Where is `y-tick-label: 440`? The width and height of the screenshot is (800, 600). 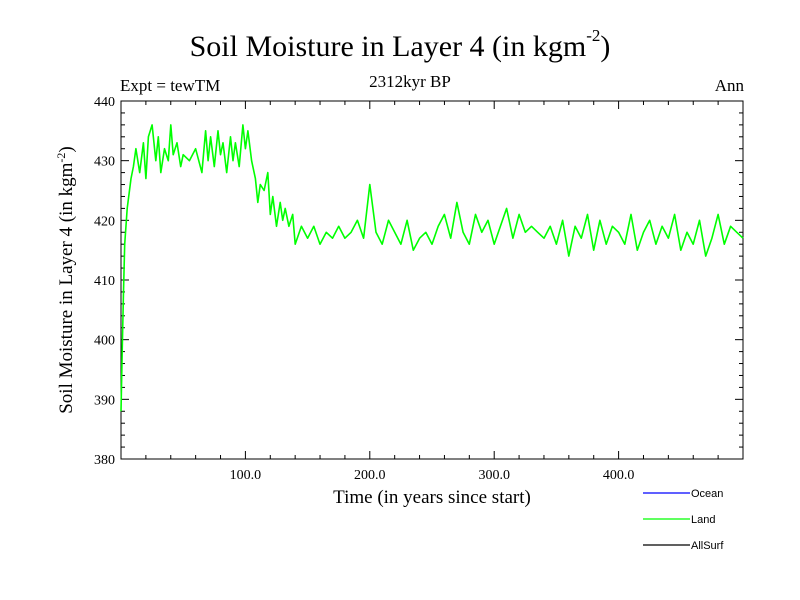
y-tick-label: 440 is located at coordinates (104, 102).